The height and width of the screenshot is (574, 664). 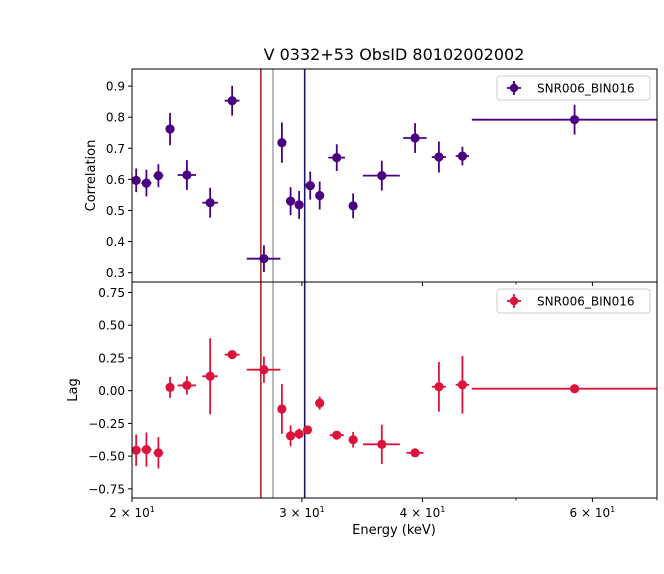 I want to click on bottom-y-tick-label: −0.25, so click(x=106, y=424).